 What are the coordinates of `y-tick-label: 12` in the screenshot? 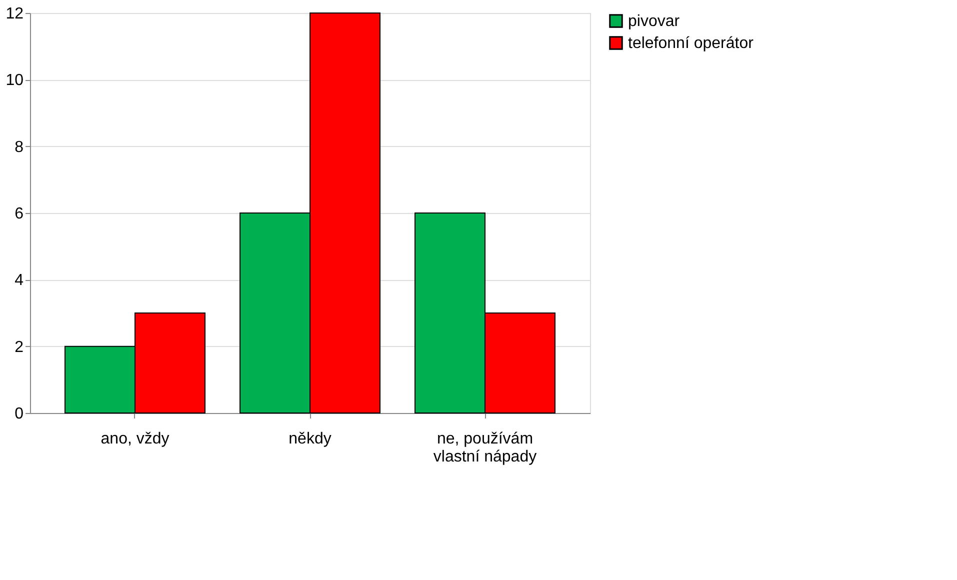 It's located at (15, 14).